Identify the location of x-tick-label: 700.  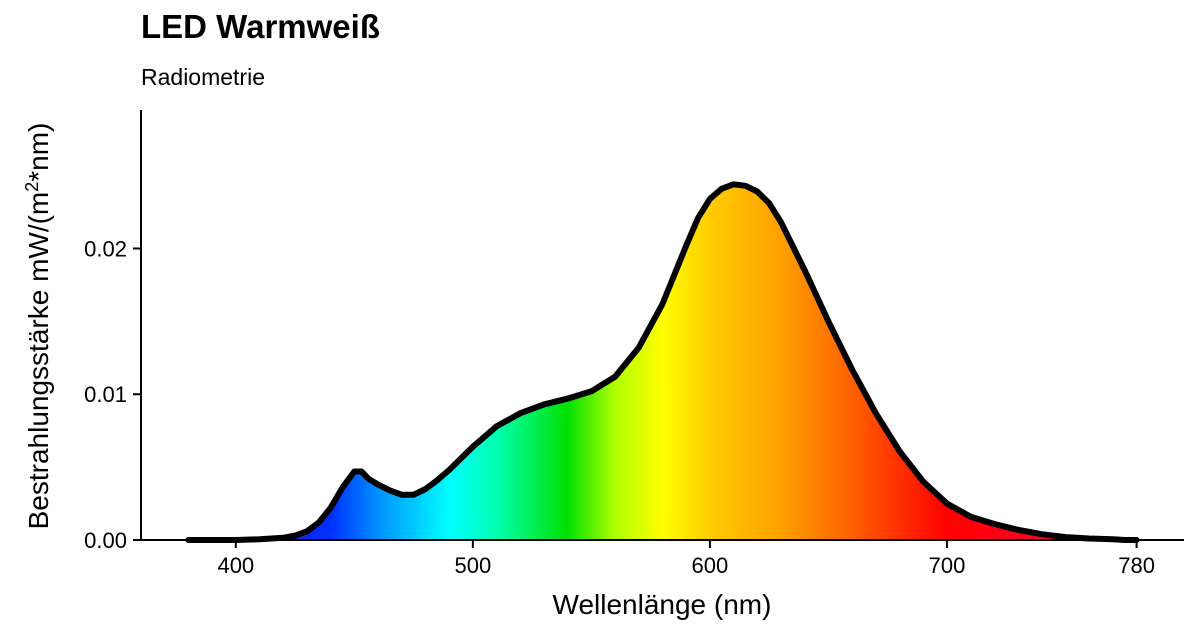
(947, 565).